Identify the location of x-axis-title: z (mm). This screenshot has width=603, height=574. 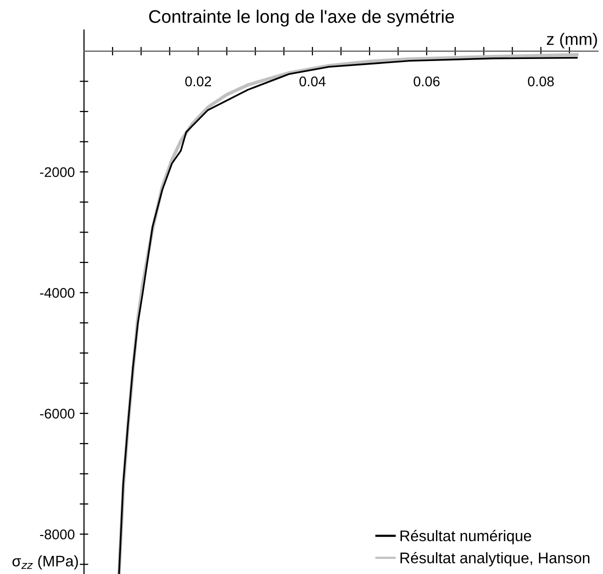
(571, 40).